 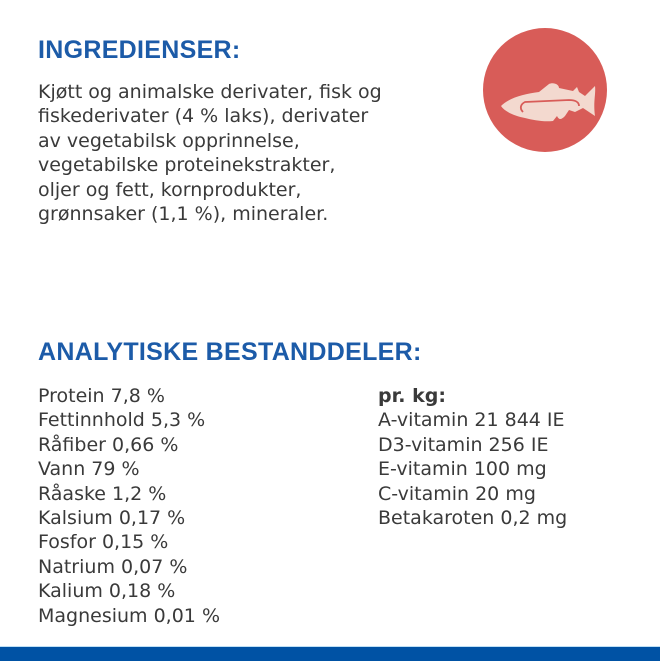 I want to click on list-item: Fettinnhold 5,3 %, so click(x=122, y=420).